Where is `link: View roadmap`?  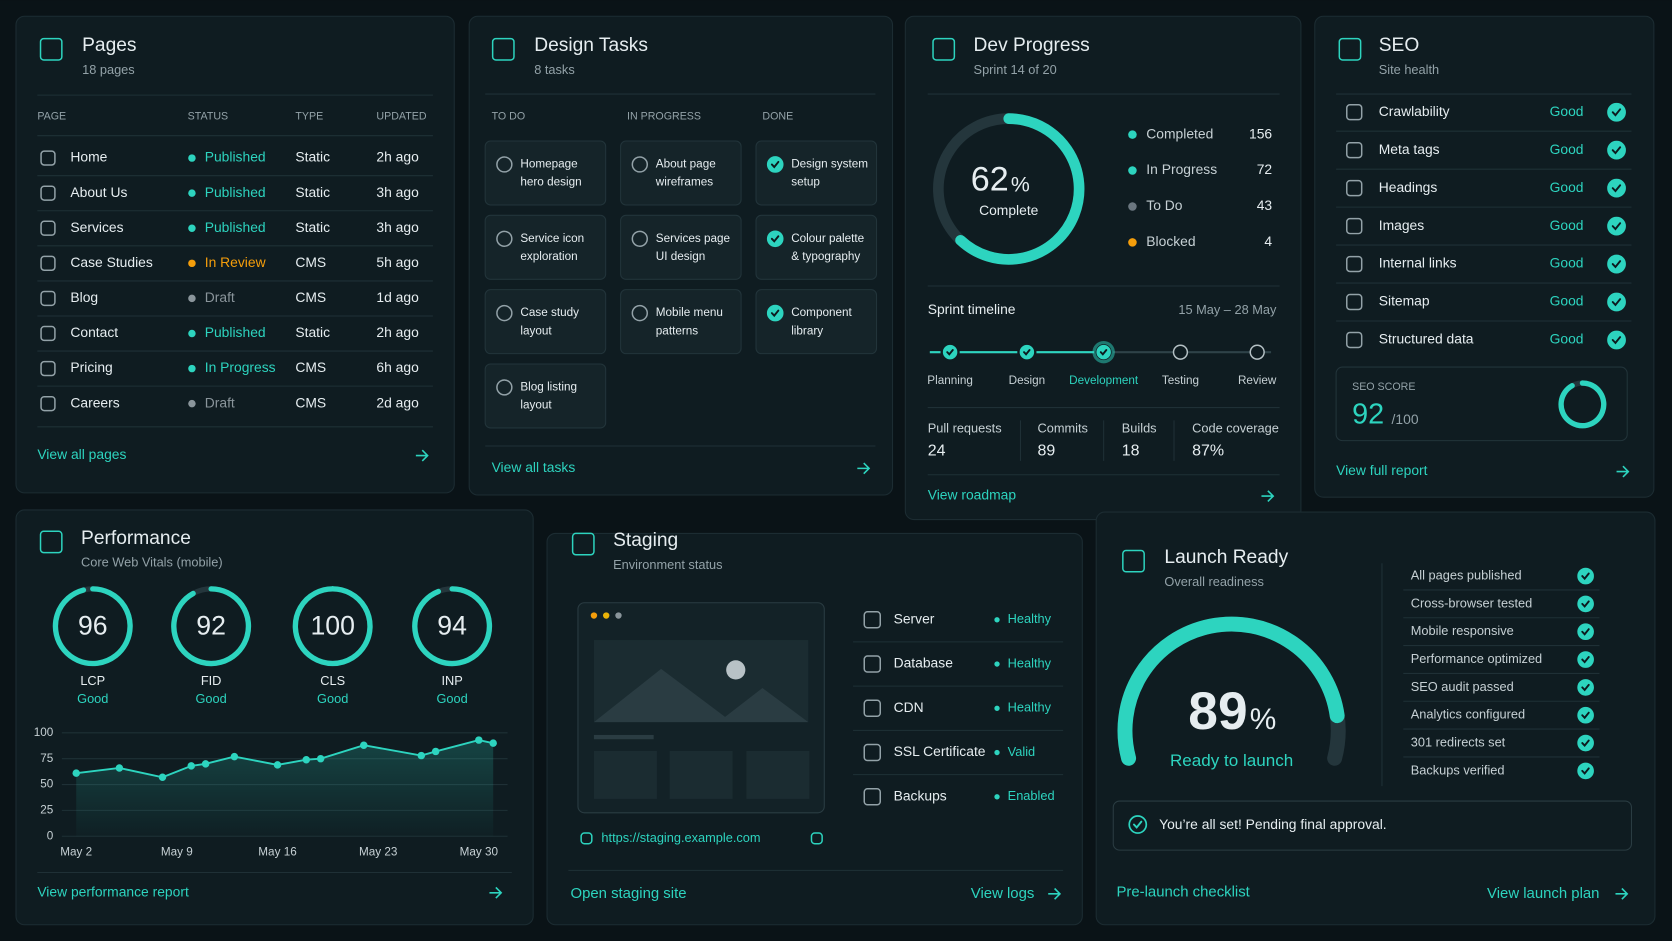
link: View roadmap is located at coordinates (972, 495).